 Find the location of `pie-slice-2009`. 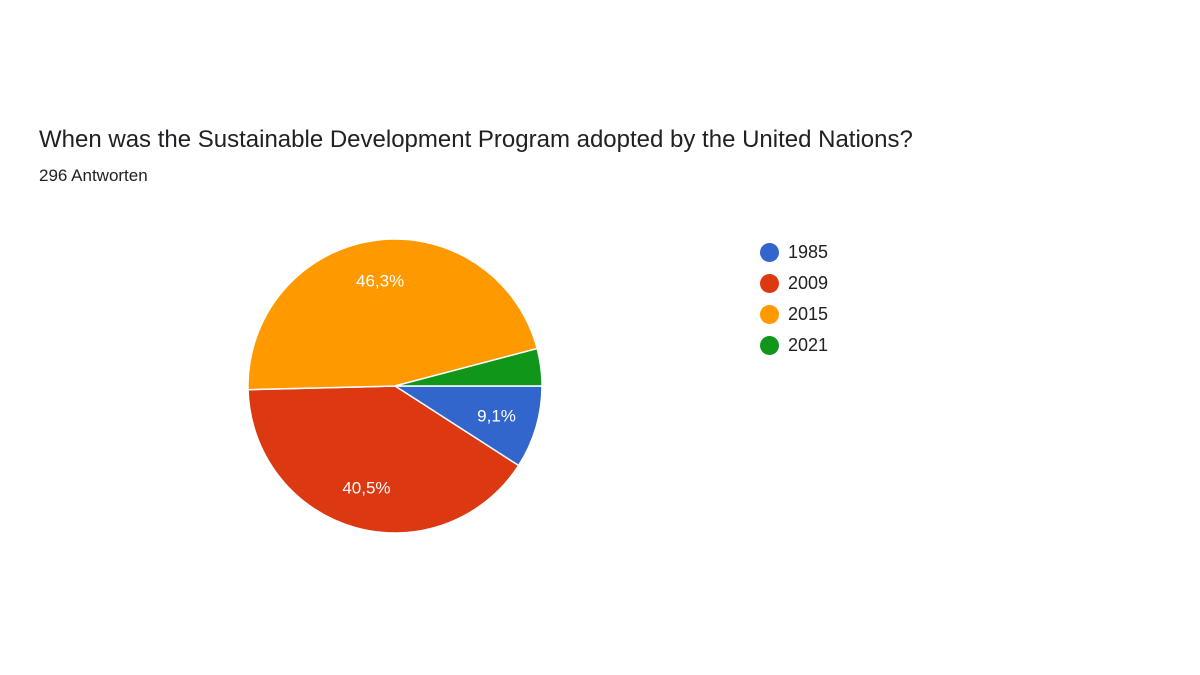

pie-slice-2009 is located at coordinates (383, 459).